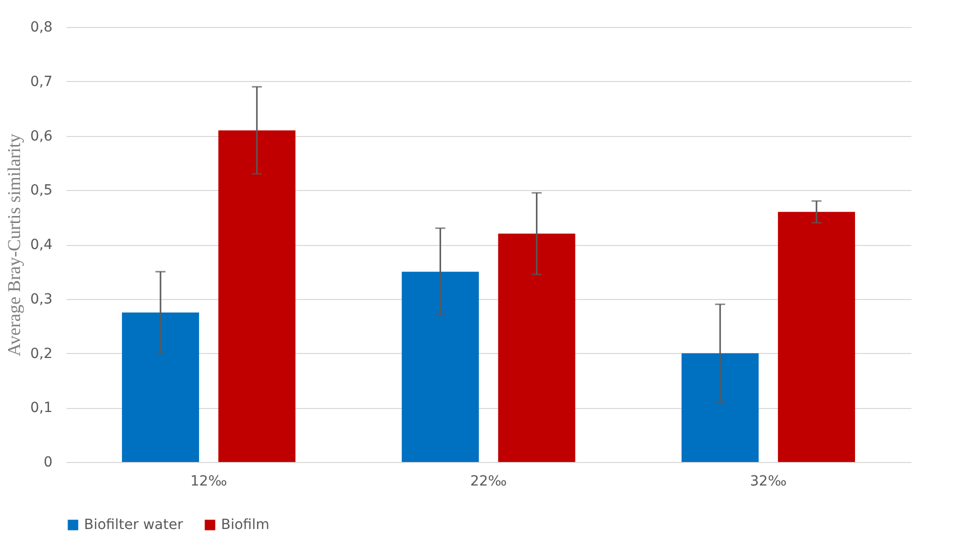 Image resolution: width=955 pixels, height=549 pixels. I want to click on y-tick-label: 0,8, so click(41, 28).